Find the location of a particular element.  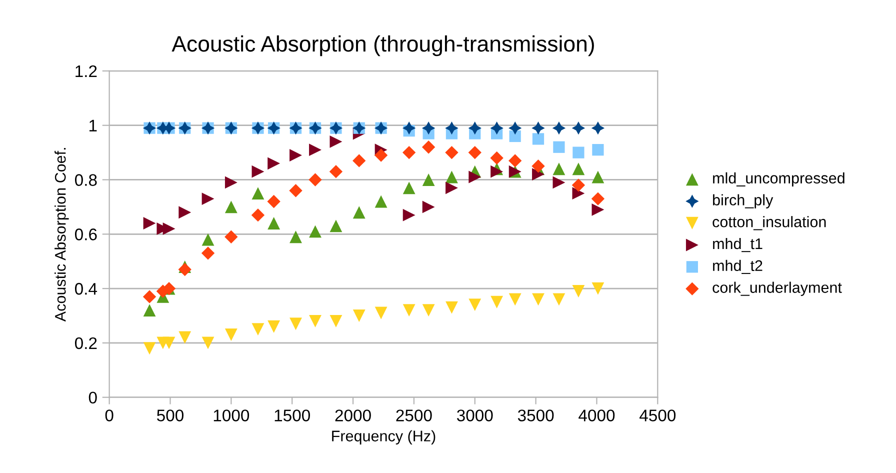

x-tick-label: 0 is located at coordinates (109, 416).